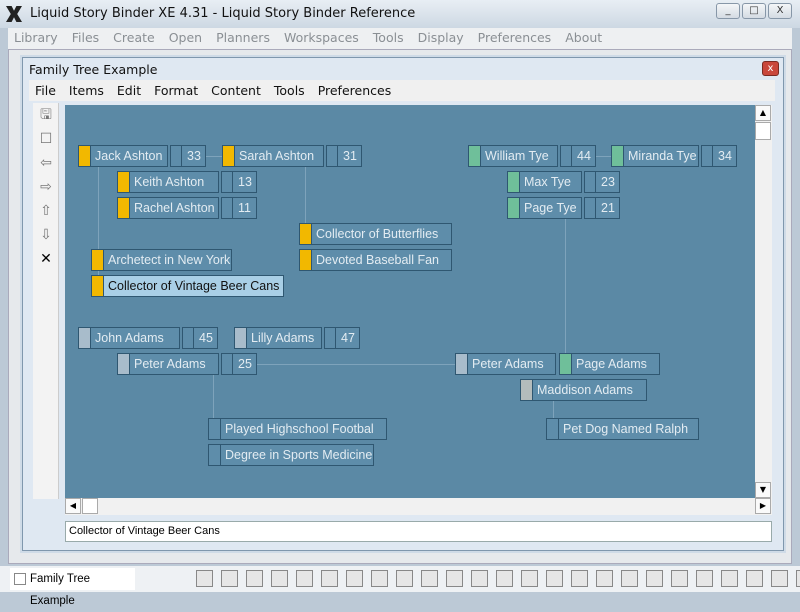  I want to click on tree-node: Played Highschool Footbal, so click(297, 429).